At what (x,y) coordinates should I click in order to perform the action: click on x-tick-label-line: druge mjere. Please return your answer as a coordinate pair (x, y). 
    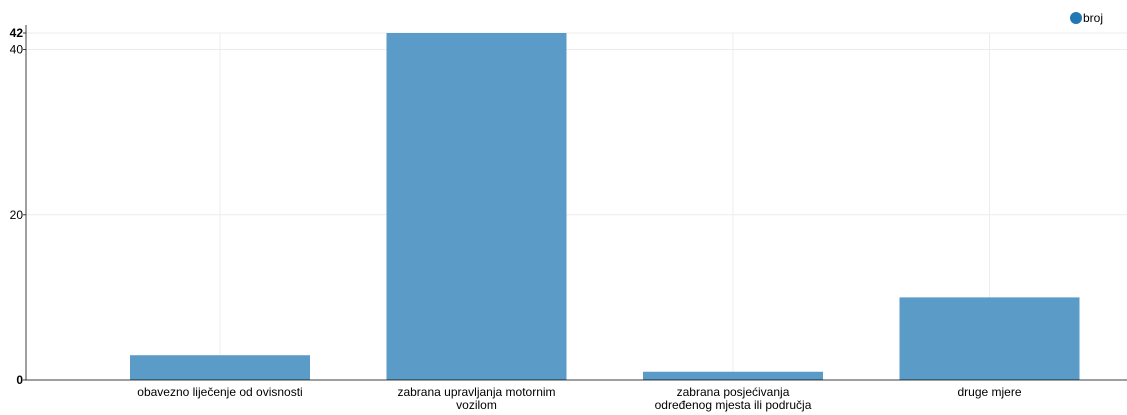
    Looking at the image, I should click on (989, 392).